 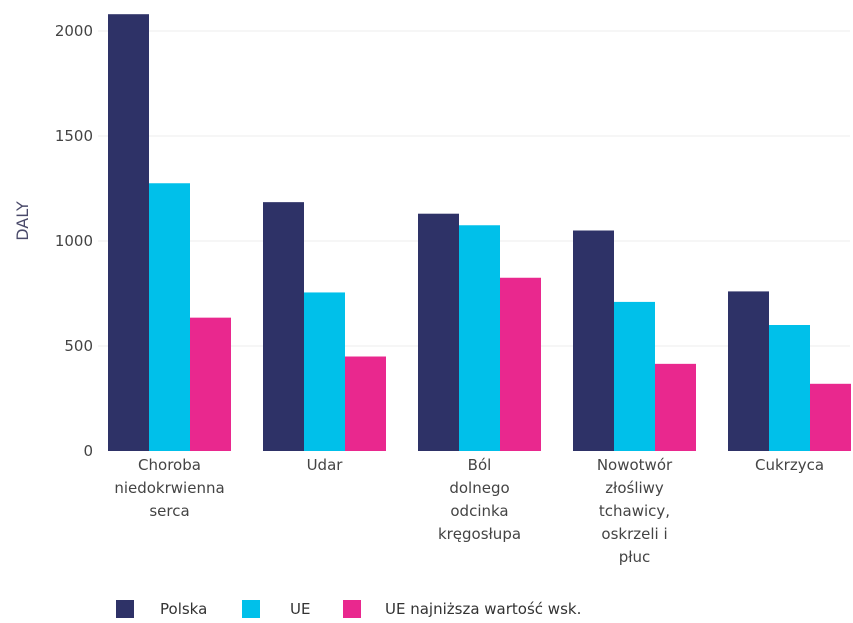 What do you see at coordinates (789, 465) in the screenshot?
I see `x-tick-label: Cukrzyca` at bounding box center [789, 465].